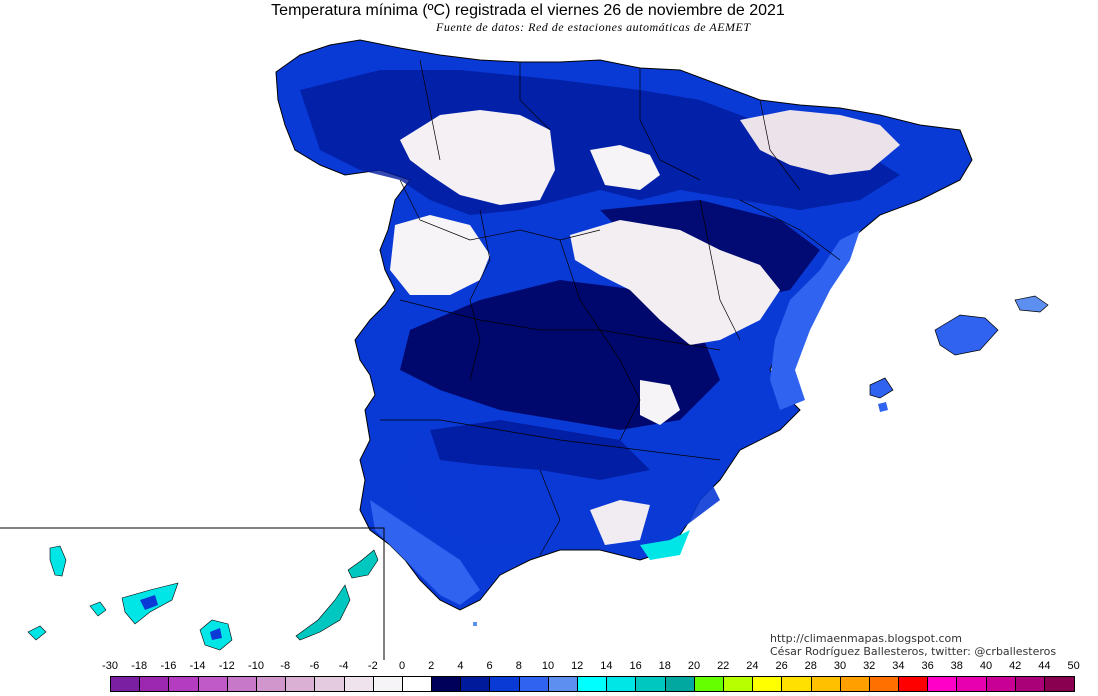 This screenshot has width=1098, height=696. What do you see at coordinates (475, 624) in the screenshot?
I see `cyan-dot` at bounding box center [475, 624].